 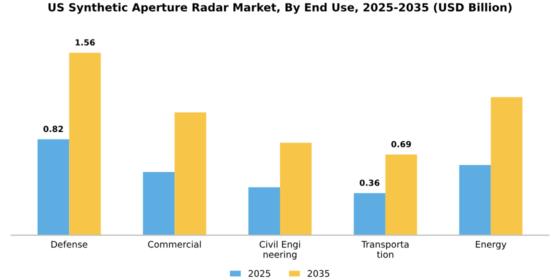 What do you see at coordinates (259, 273) in the screenshot?
I see `legend-label: 2025` at bounding box center [259, 273].